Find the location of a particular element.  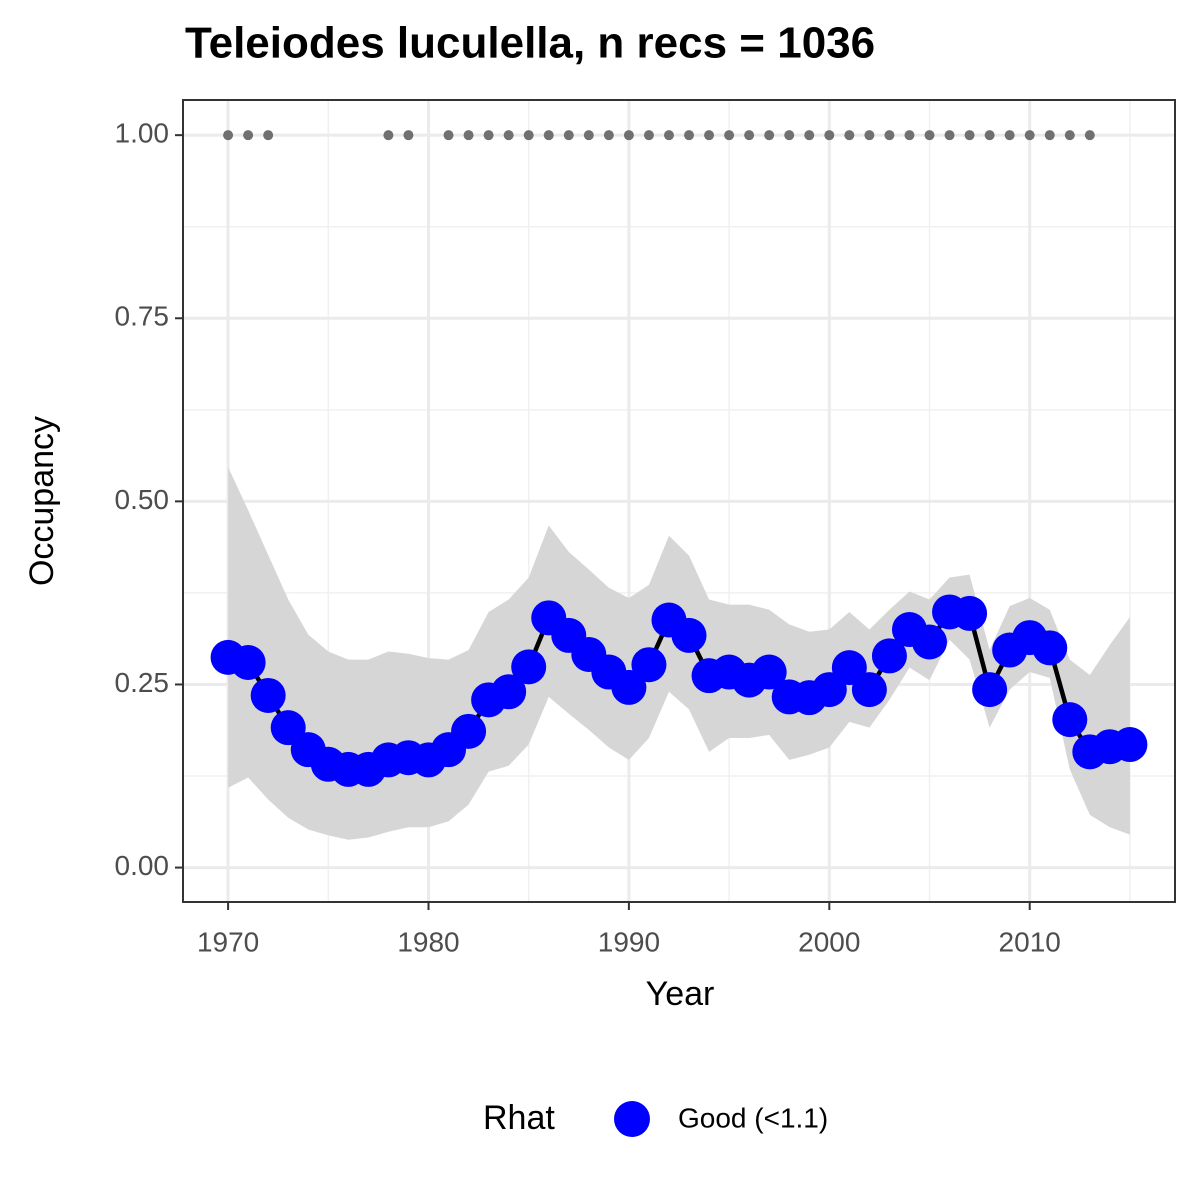

chart-title: Teleiodes luculella, n recs = 1036 is located at coordinates (530, 43).